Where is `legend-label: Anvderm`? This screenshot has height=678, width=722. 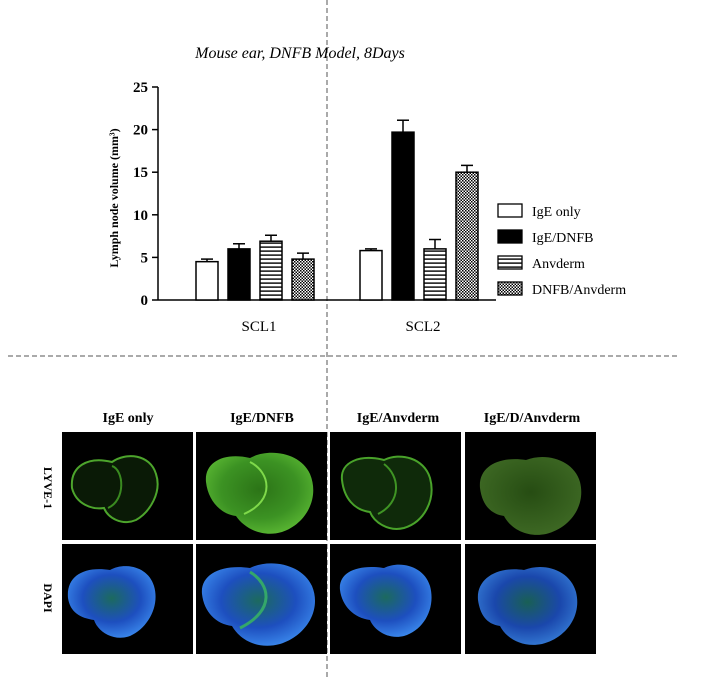 legend-label: Anvderm is located at coordinates (558, 264).